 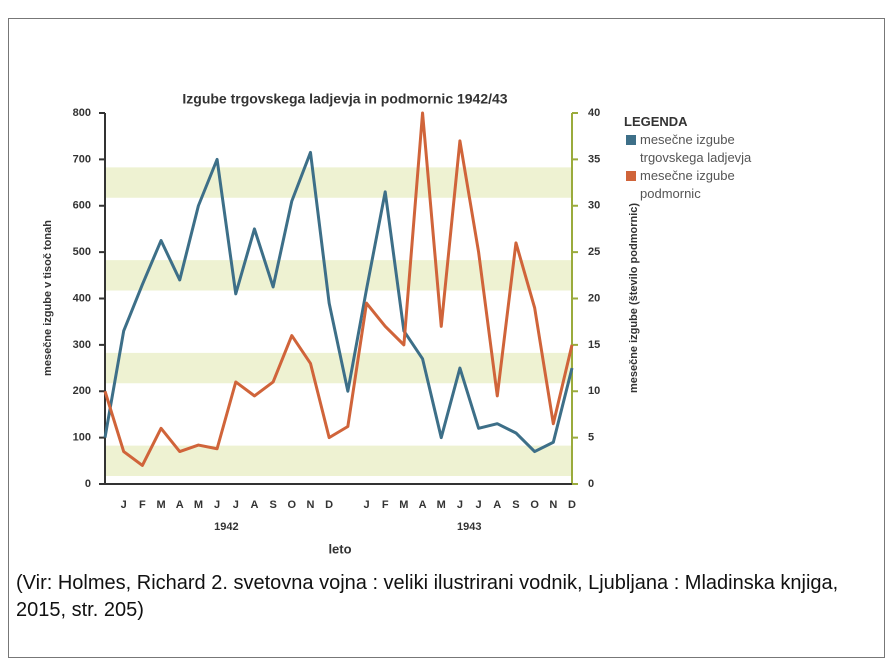 I want to click on legend-item: mesečne izgube trgovskega ladjevja, so click(x=697, y=149).